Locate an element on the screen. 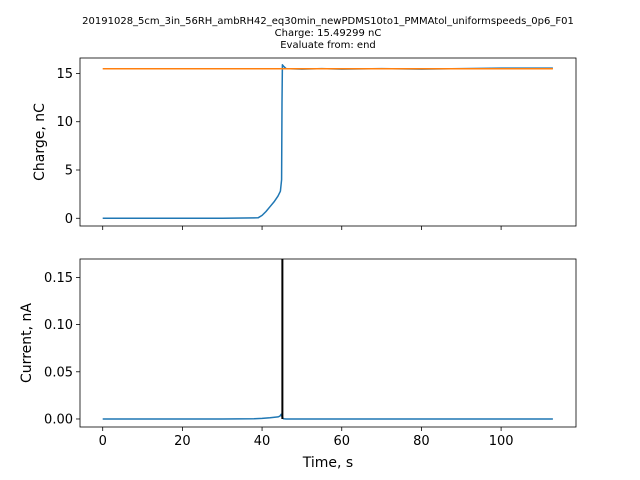 This screenshot has height=480, width=640. title-line-evaluate: Evaluate from: end is located at coordinates (328, 45).